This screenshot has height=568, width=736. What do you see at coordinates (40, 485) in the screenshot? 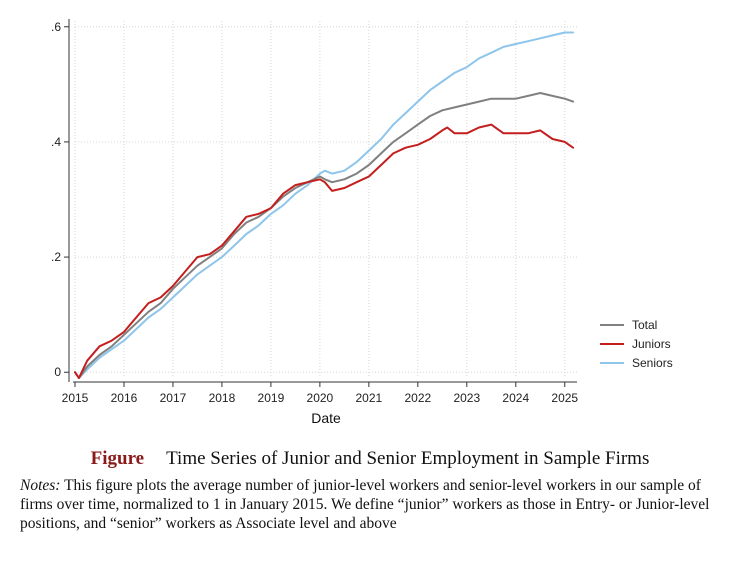
I see `notes-label: Notes:` at bounding box center [40, 485].